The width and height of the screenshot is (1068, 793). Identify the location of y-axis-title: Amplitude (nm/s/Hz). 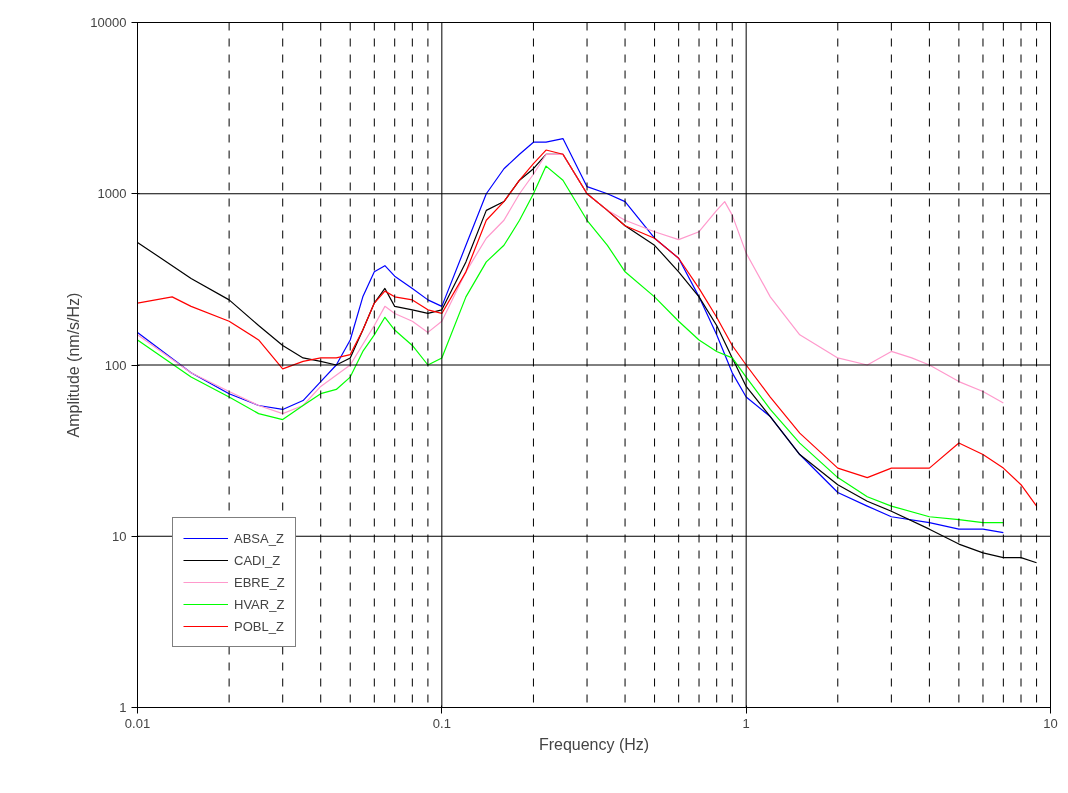
(74, 365).